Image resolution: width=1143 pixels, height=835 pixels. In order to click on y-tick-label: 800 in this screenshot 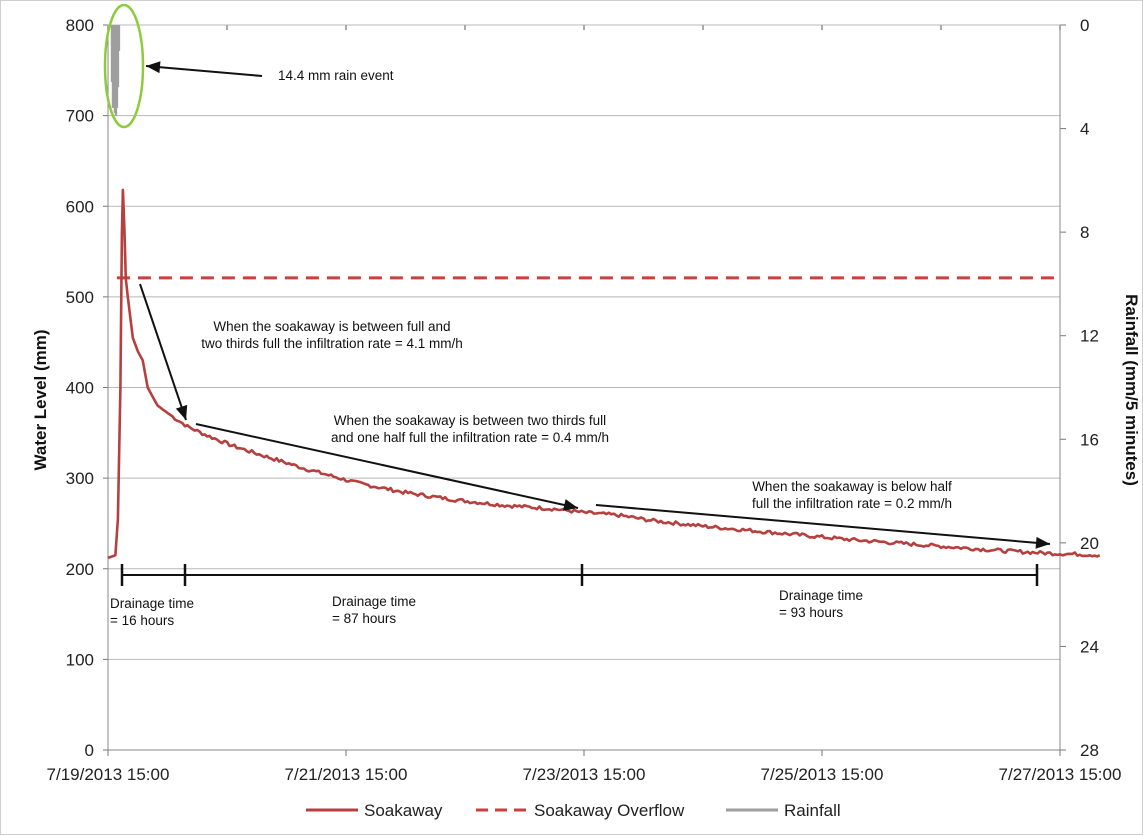, I will do `click(80, 25)`.